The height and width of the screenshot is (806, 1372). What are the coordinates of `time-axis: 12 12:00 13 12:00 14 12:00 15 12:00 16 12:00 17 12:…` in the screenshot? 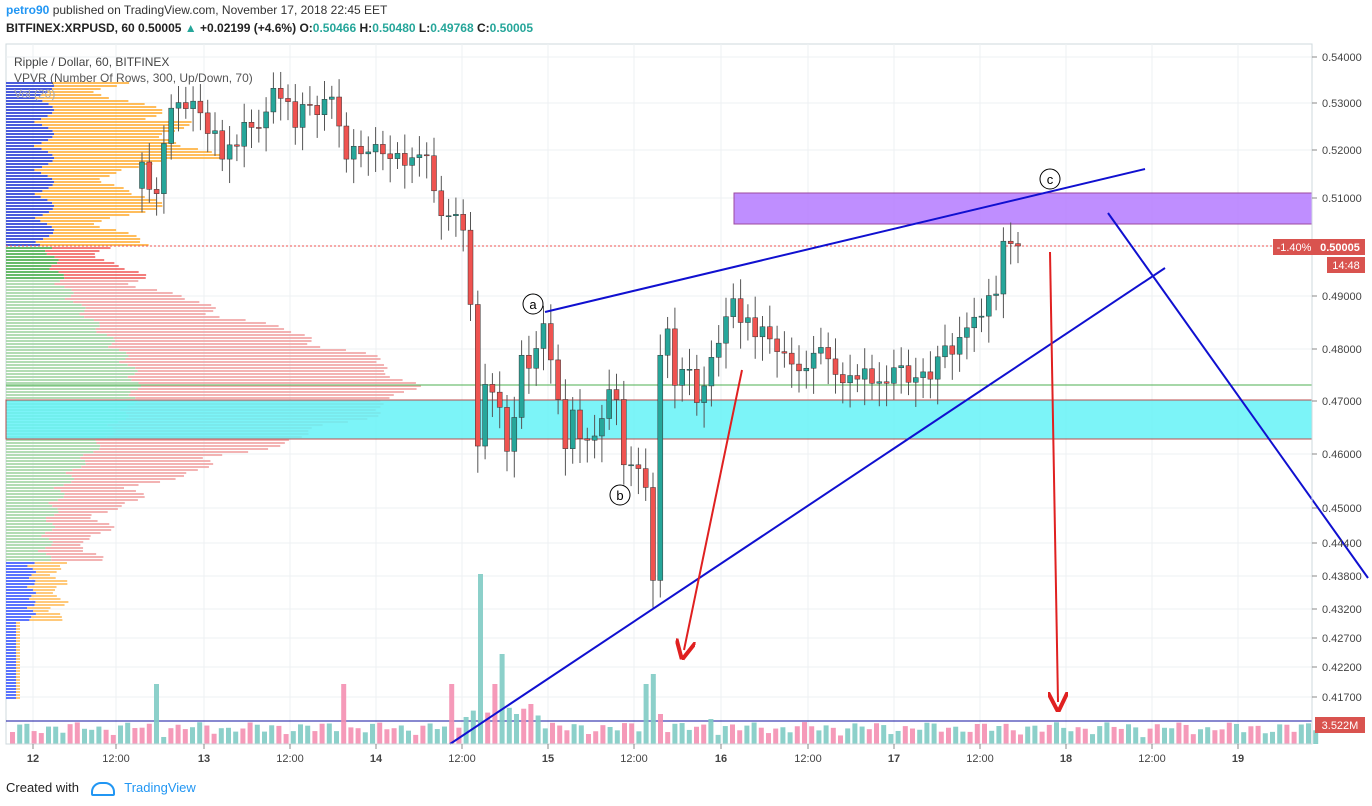 It's located at (659, 754).